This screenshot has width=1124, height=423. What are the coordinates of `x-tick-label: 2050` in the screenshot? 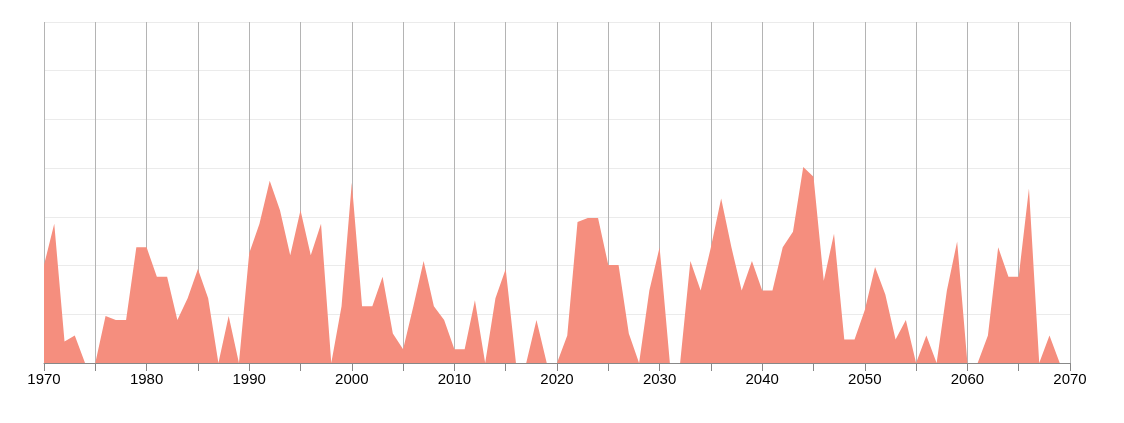 It's located at (865, 378).